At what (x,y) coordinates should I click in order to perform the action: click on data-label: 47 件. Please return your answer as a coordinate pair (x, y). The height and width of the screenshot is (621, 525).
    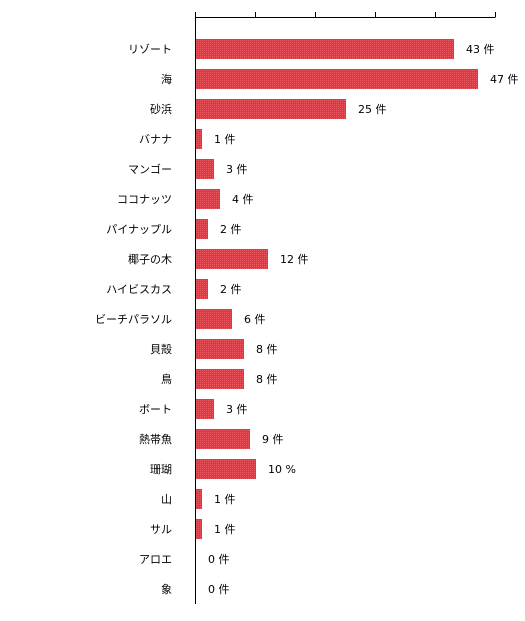
    Looking at the image, I should click on (504, 79).